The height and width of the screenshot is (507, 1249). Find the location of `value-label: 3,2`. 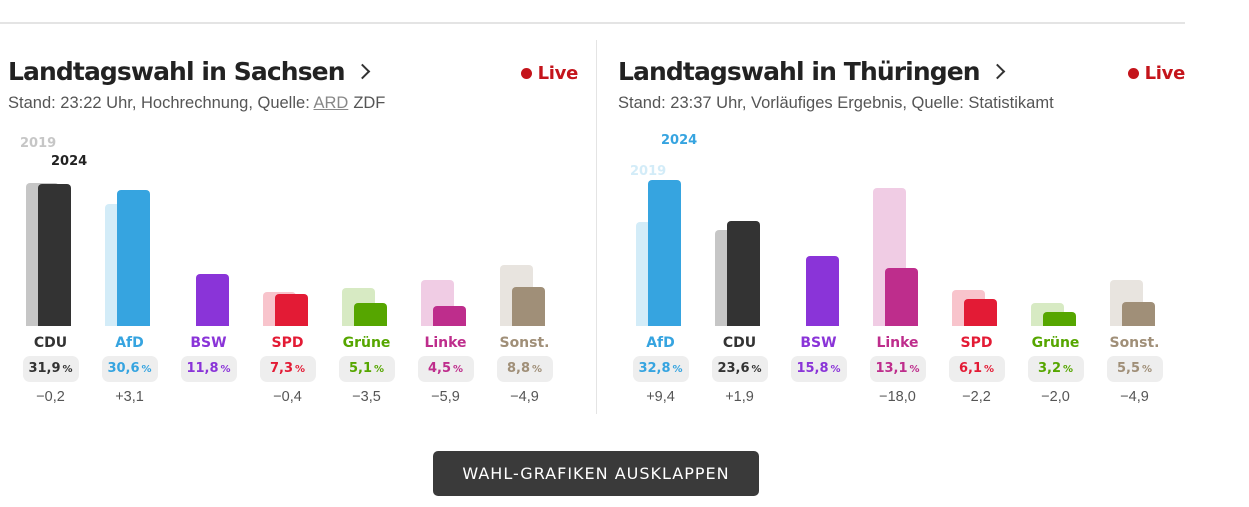

value-label: 3,2 is located at coordinates (1049, 368).